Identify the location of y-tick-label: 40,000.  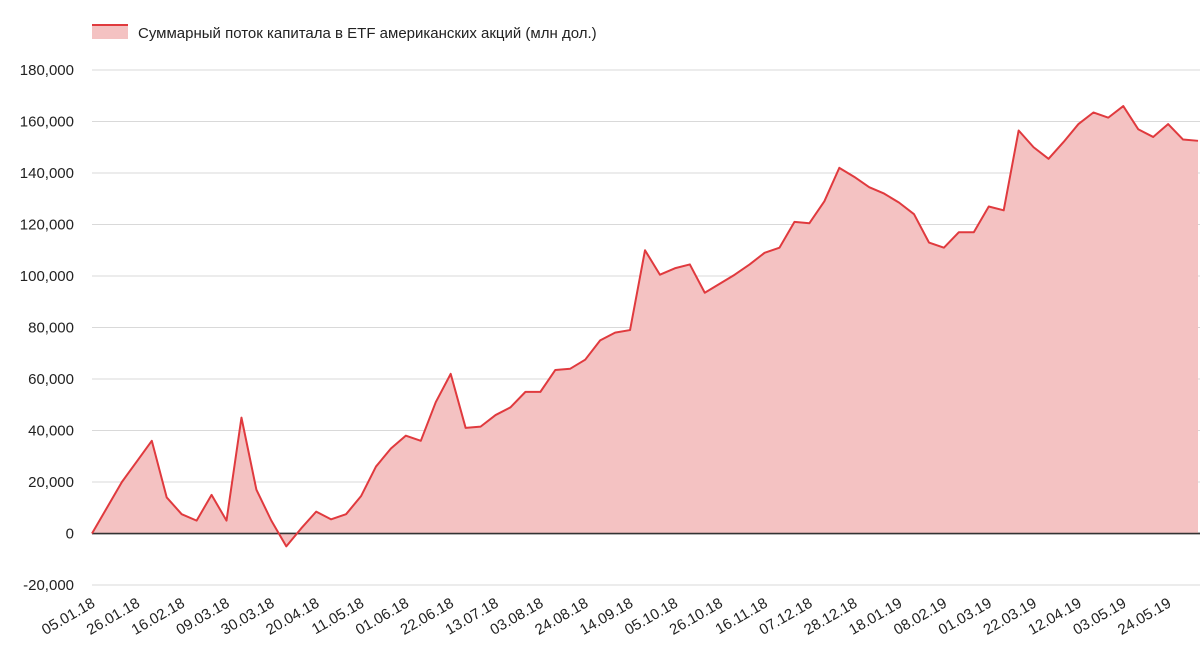
(51, 431).